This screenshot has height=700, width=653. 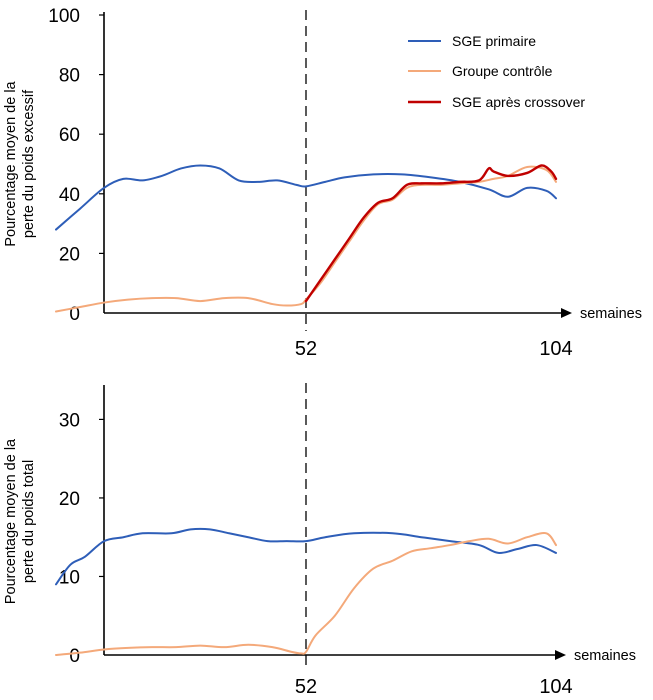 What do you see at coordinates (69, 420) in the screenshot?
I see `y-tick-label: 30` at bounding box center [69, 420].